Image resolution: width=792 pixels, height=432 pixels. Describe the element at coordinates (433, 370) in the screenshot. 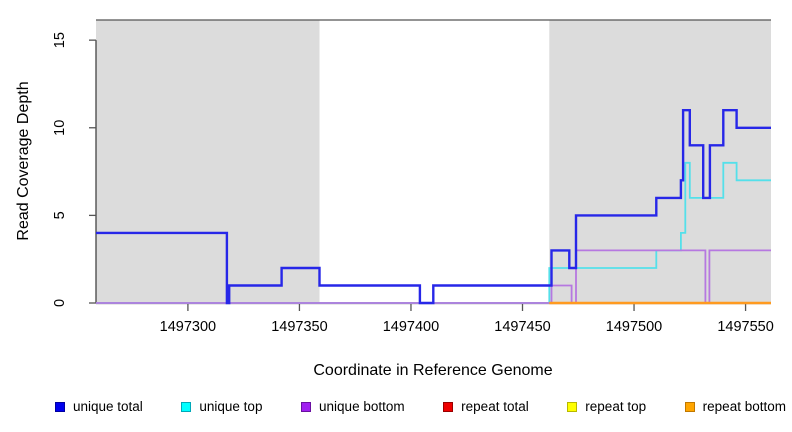

I see `x-axis-title: Coordinate in Reference Genome` at that location.